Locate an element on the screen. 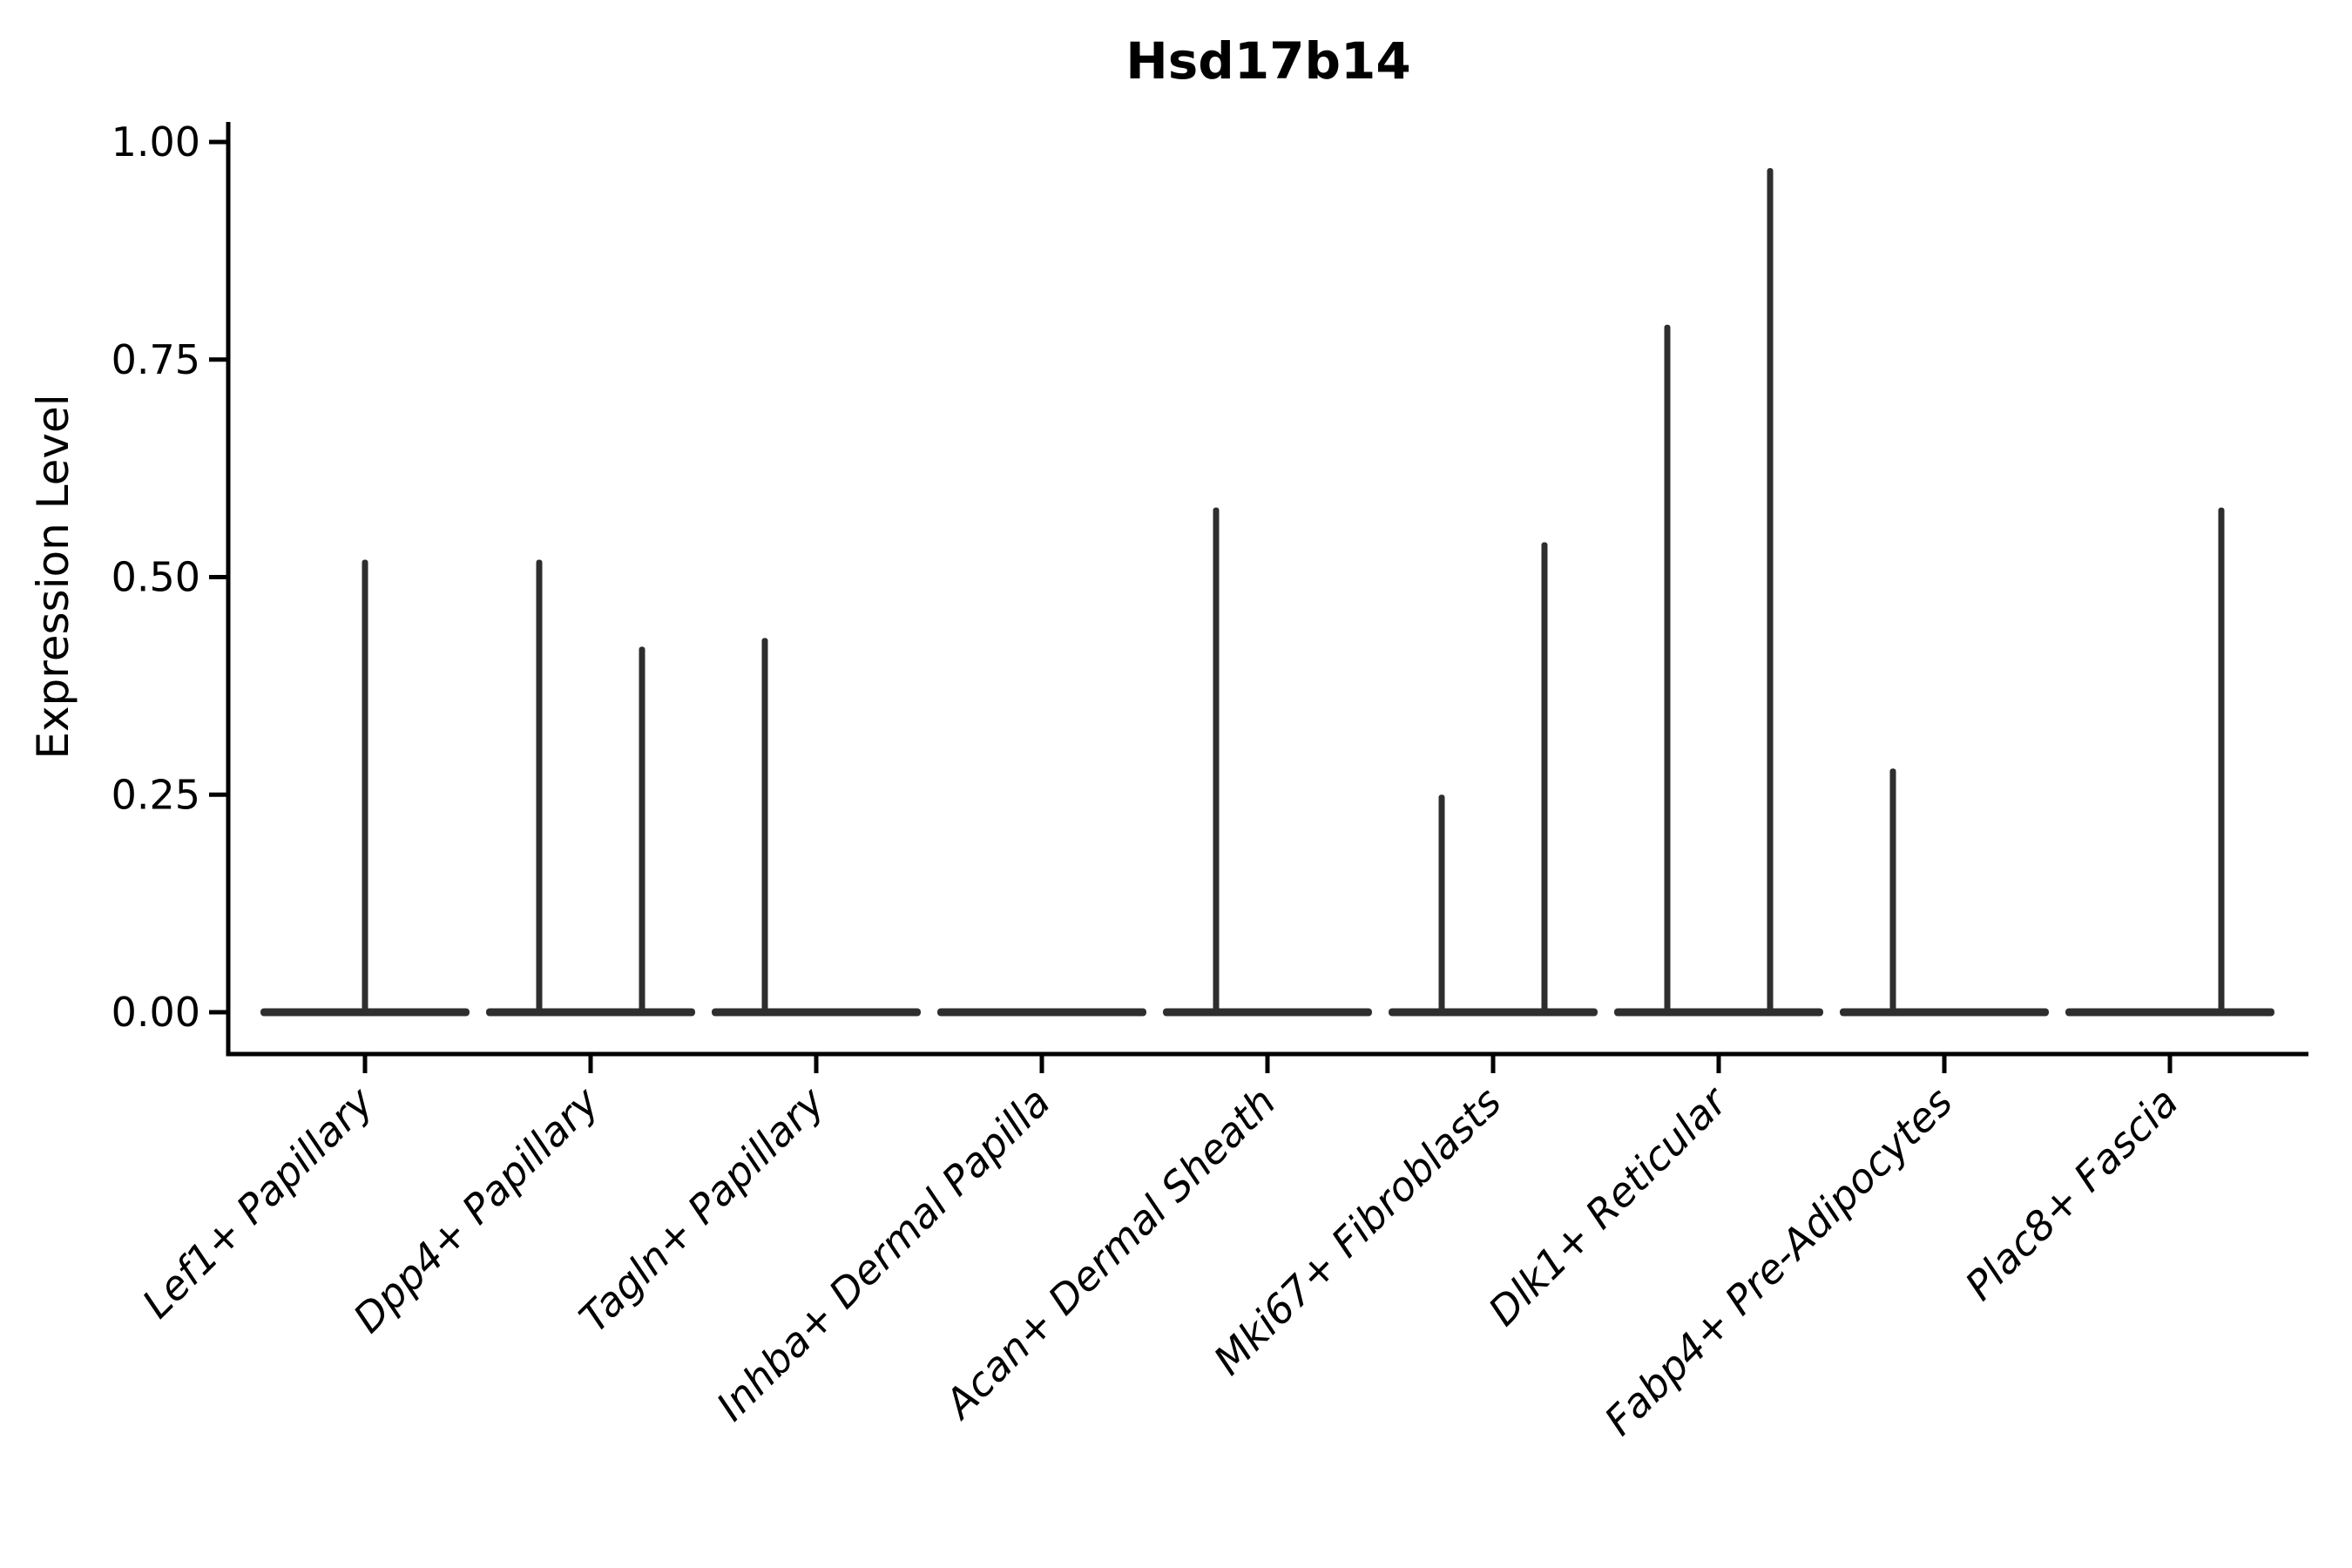 The image size is (2352, 1568). x-tick-label: Tagln+ Papillary is located at coordinates (702, 1210).